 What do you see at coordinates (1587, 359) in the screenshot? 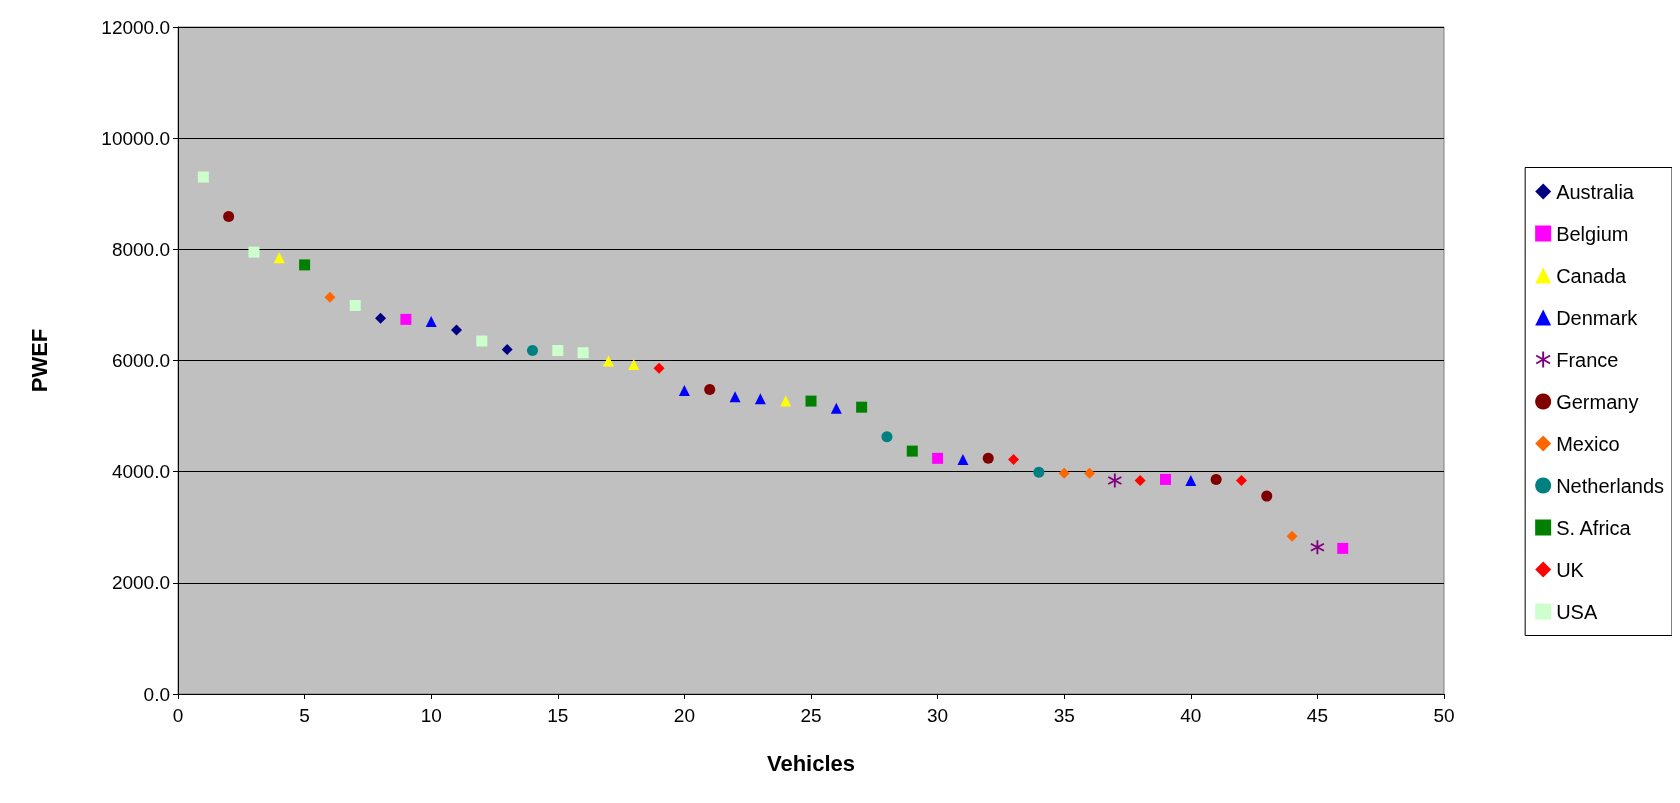
I see `legend-label: France` at bounding box center [1587, 359].